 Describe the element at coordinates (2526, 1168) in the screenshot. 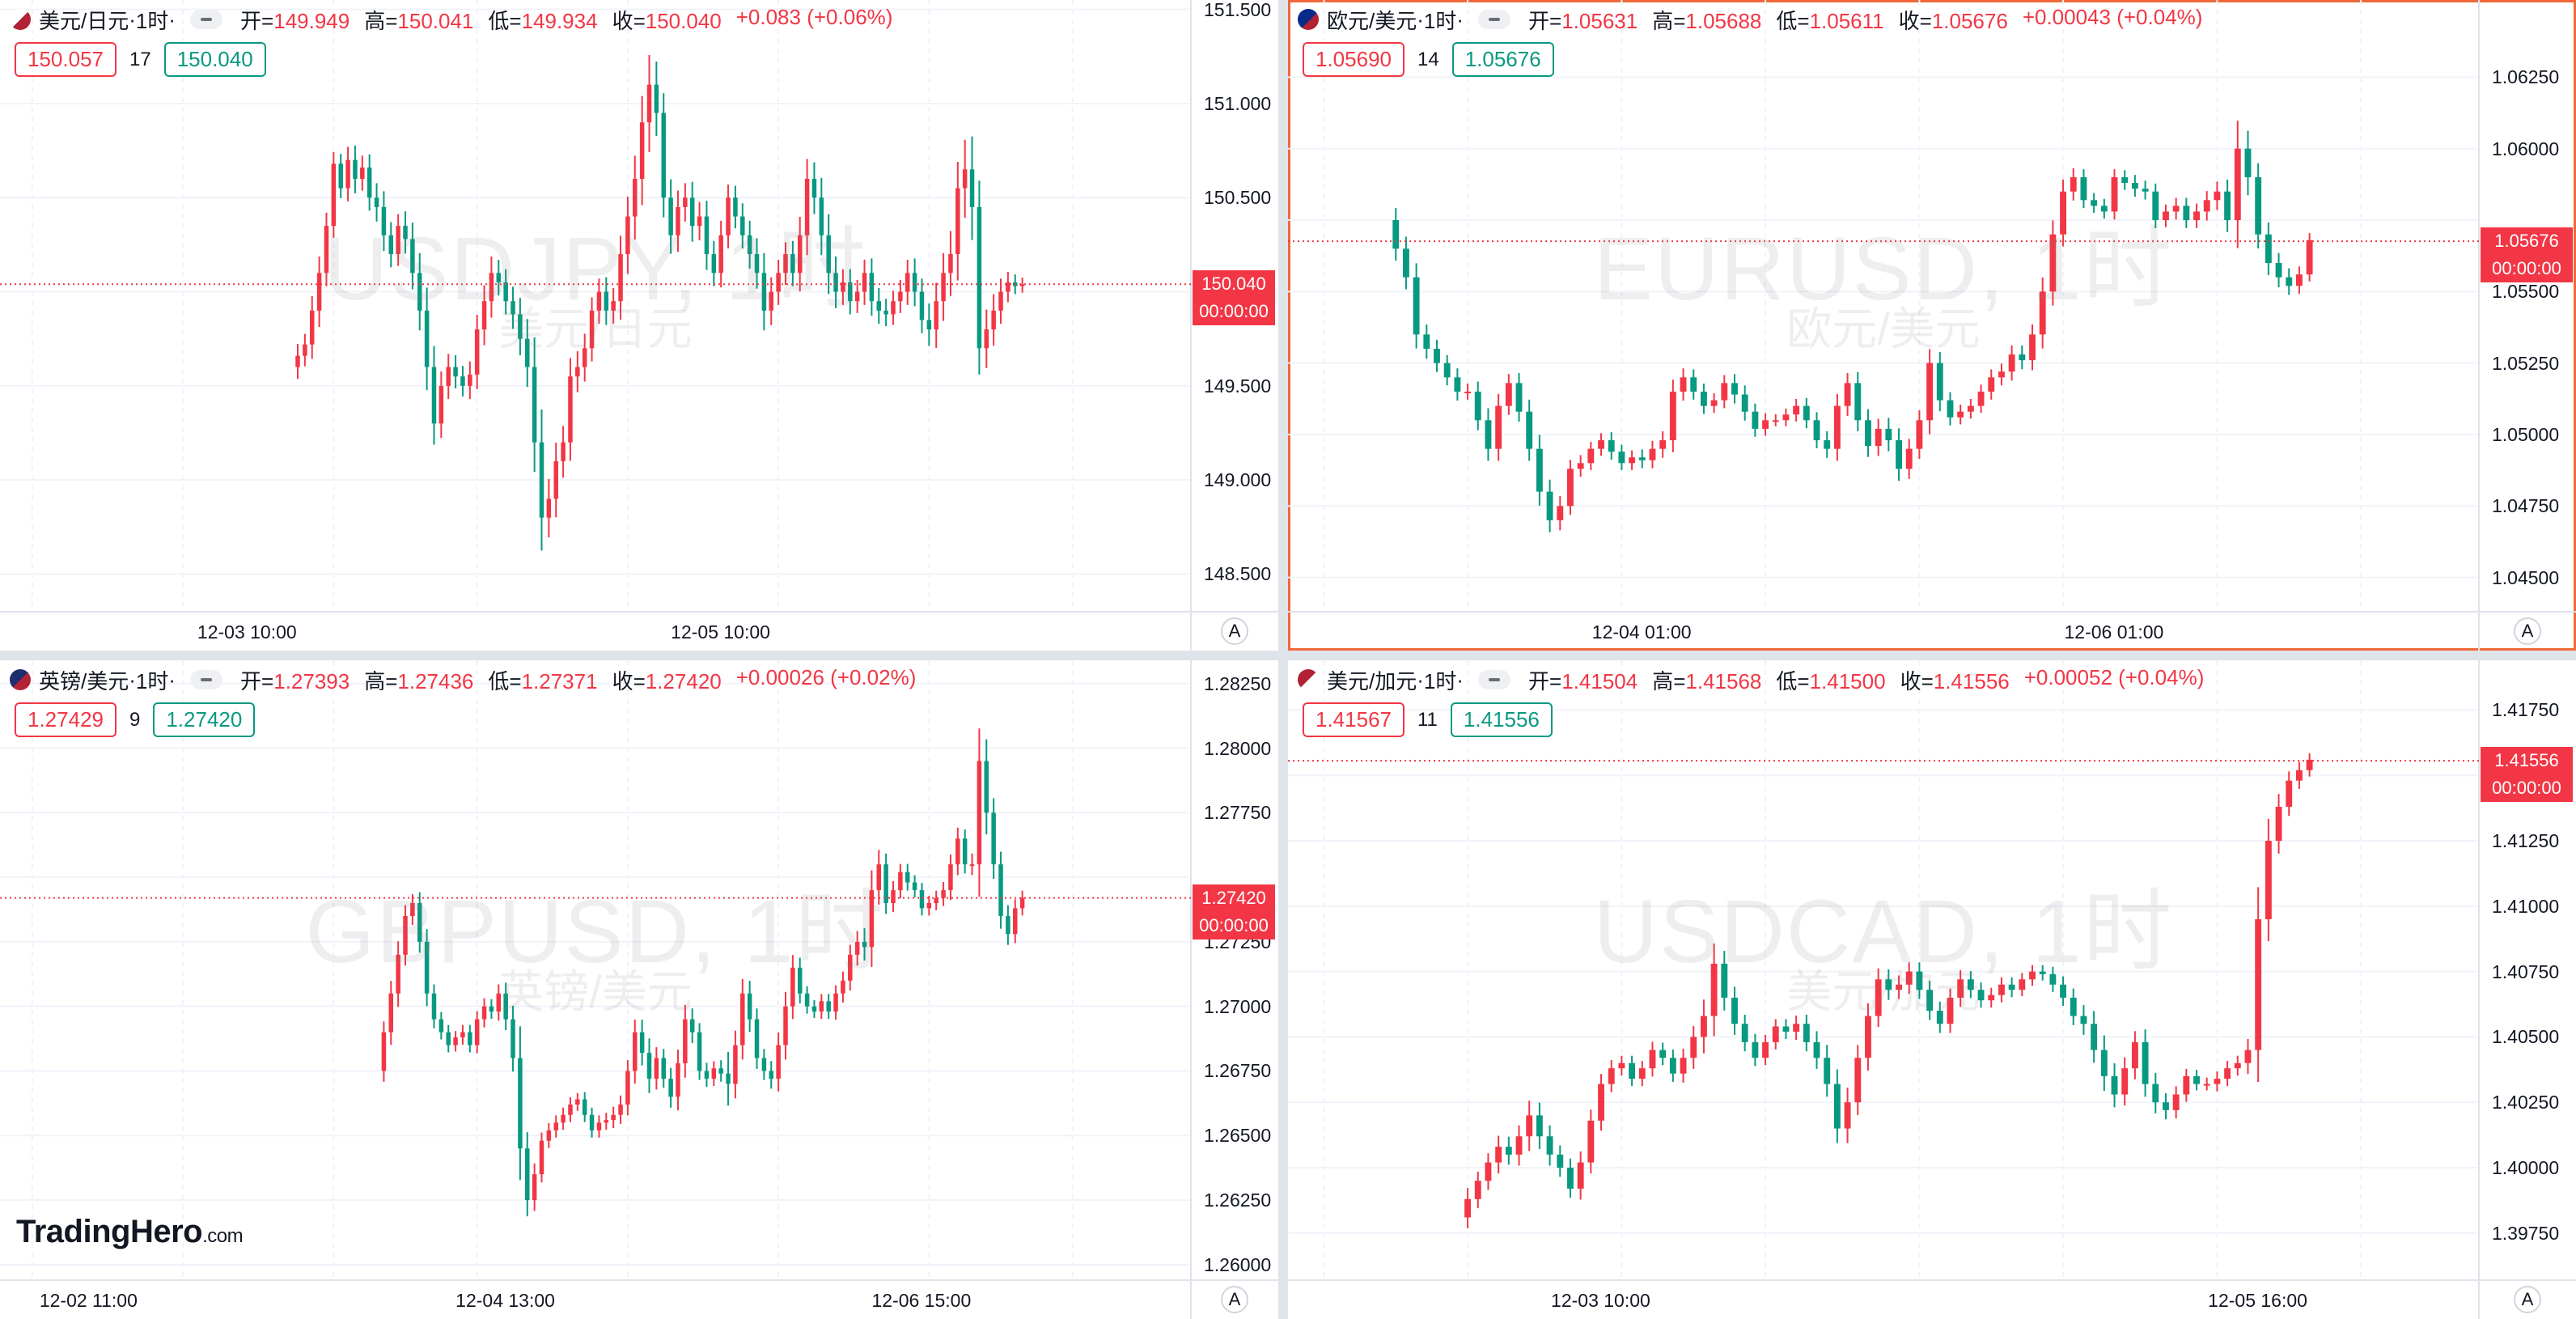

I see `price-tick-label: 1.40000` at that location.